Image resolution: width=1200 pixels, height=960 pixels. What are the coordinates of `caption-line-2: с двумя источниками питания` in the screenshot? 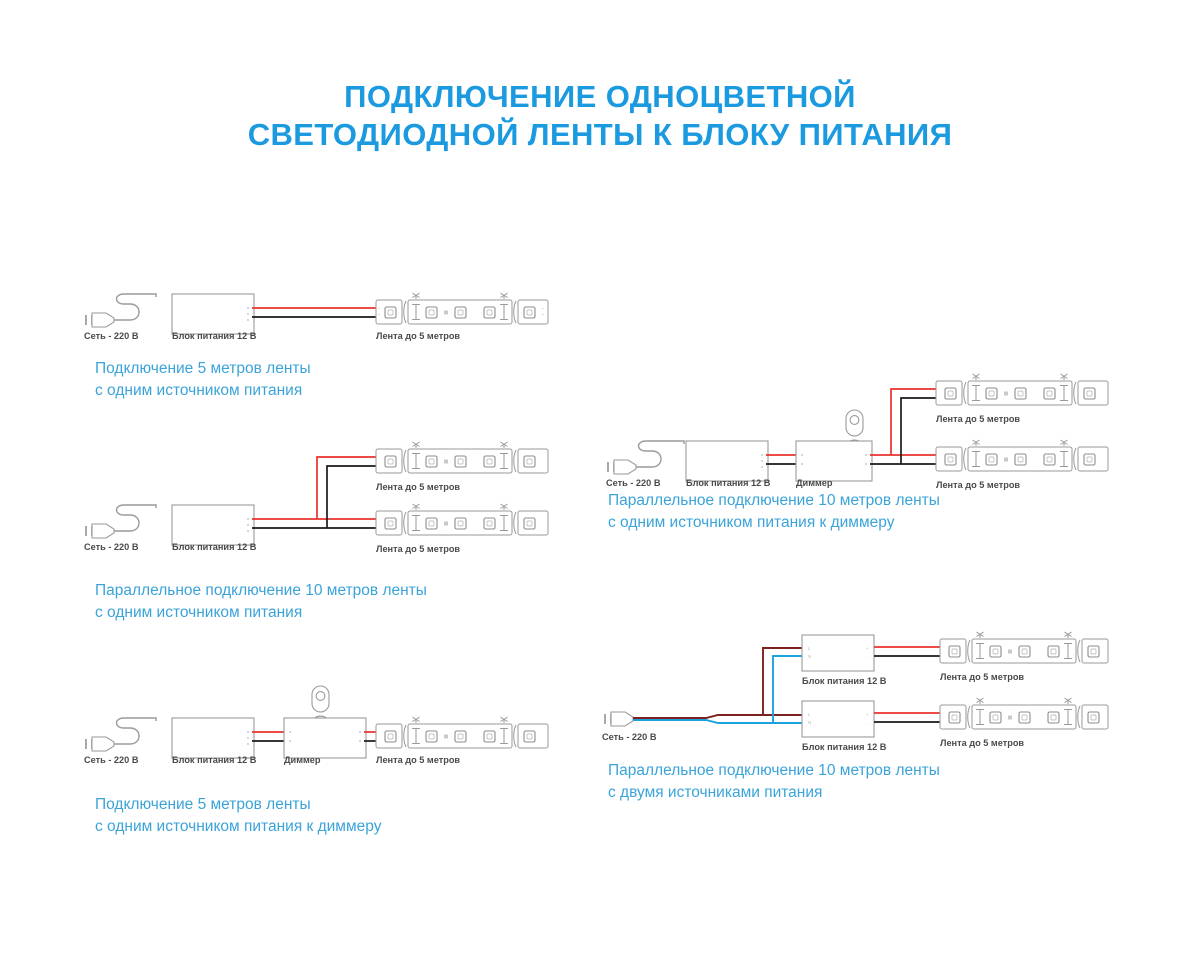 It's located at (715, 792).